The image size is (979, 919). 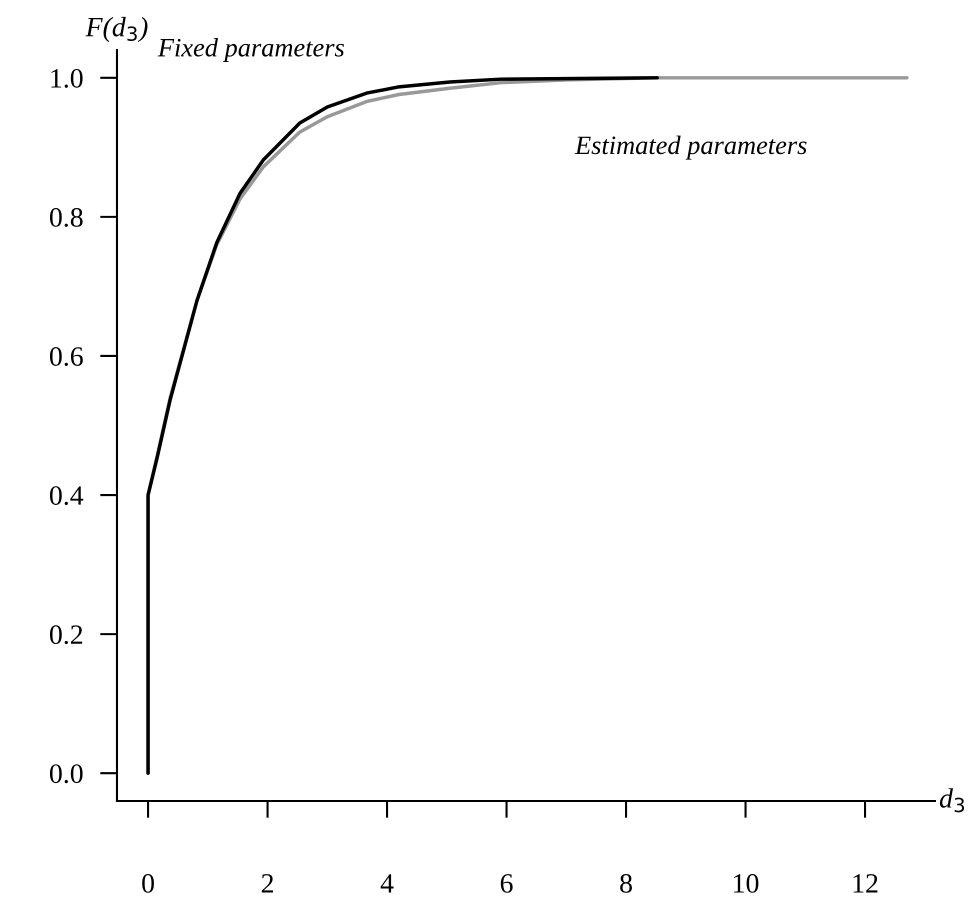 I want to click on y-tick-label: 0.0, so click(x=66, y=774).